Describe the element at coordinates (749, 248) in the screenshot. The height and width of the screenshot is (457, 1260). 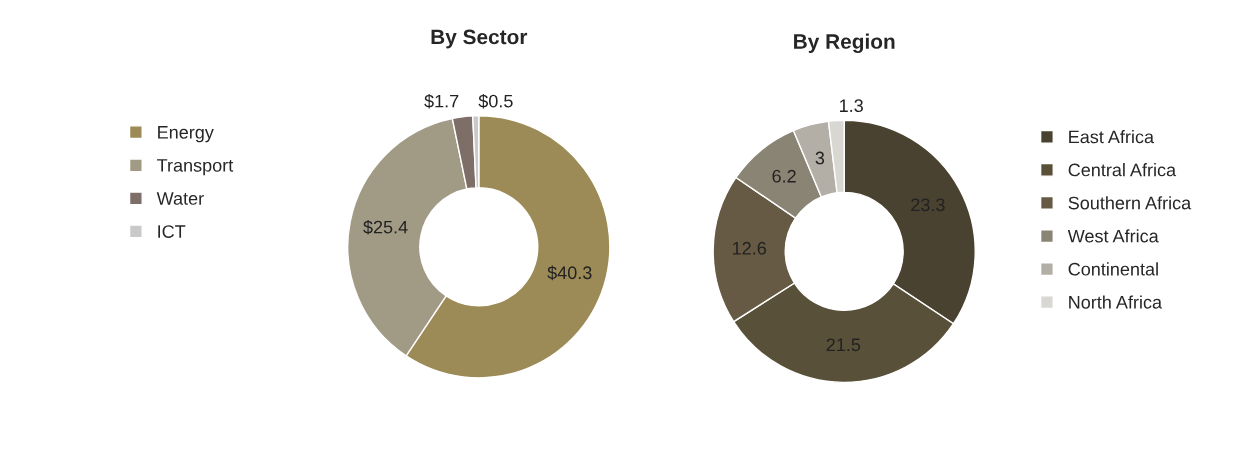
I see `data-label: 12.6` at that location.